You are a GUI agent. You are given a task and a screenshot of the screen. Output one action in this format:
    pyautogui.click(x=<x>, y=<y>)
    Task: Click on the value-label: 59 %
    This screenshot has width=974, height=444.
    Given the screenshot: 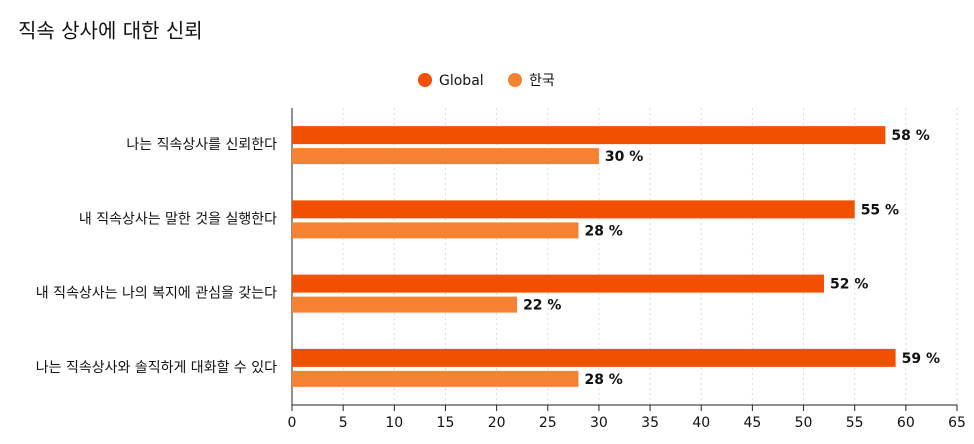 What is the action you would take?
    pyautogui.click(x=921, y=359)
    